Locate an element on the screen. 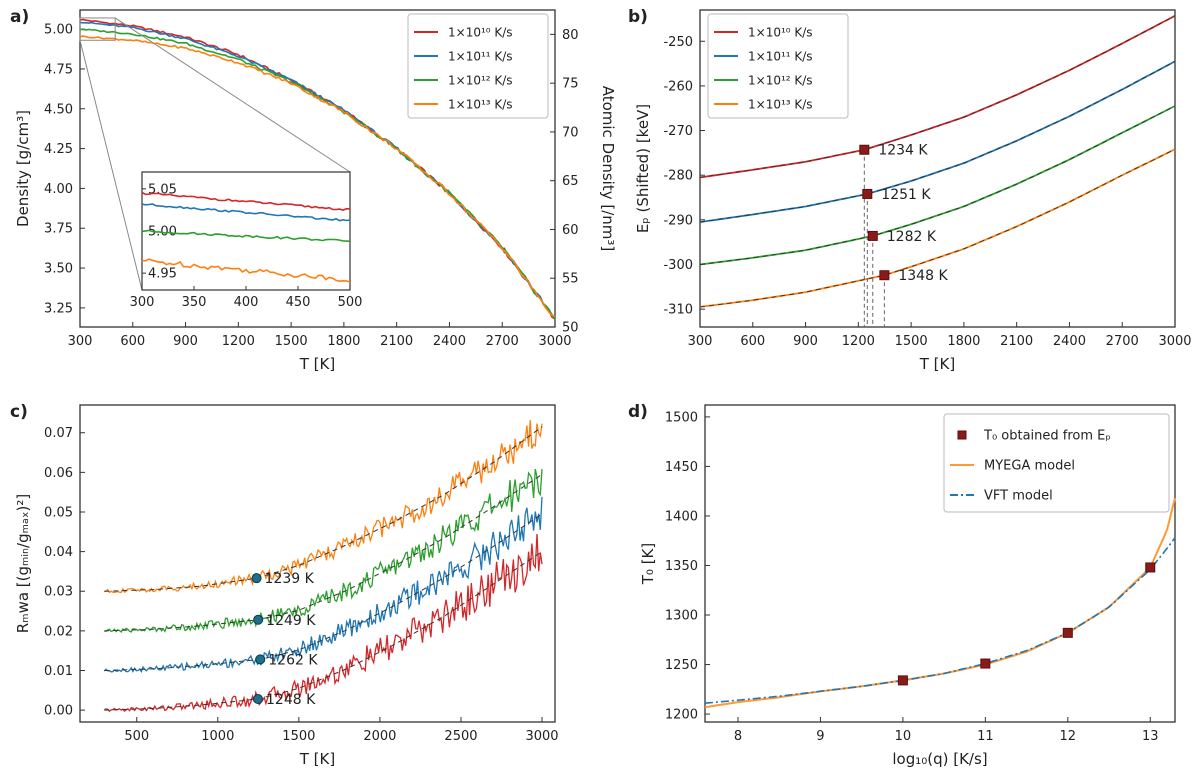 The height and width of the screenshot is (783, 1200). y-tick-label: 1300 is located at coordinates (681, 616).